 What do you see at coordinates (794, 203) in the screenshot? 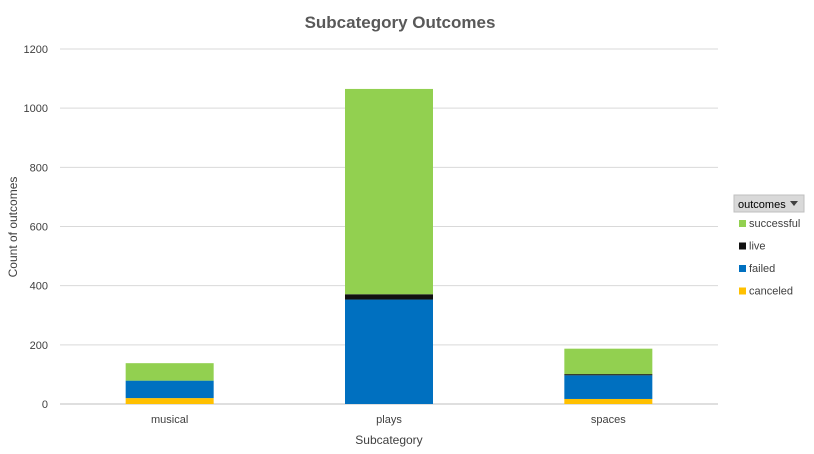
I see `dropdown-arrow-icon` at bounding box center [794, 203].